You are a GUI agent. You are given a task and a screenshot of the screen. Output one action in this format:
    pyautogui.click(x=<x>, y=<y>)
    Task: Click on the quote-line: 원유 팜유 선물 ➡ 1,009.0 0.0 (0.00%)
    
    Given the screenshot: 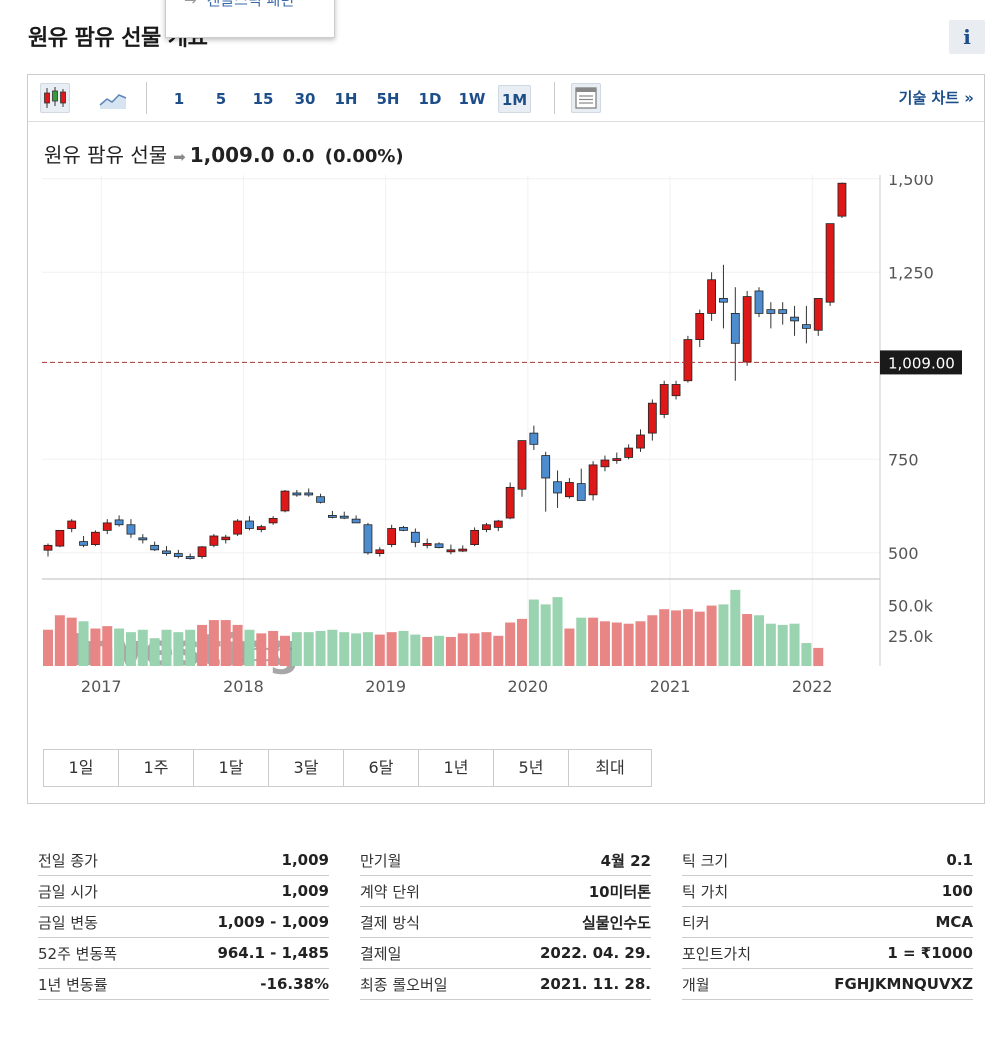 What is the action you would take?
    pyautogui.click(x=224, y=153)
    